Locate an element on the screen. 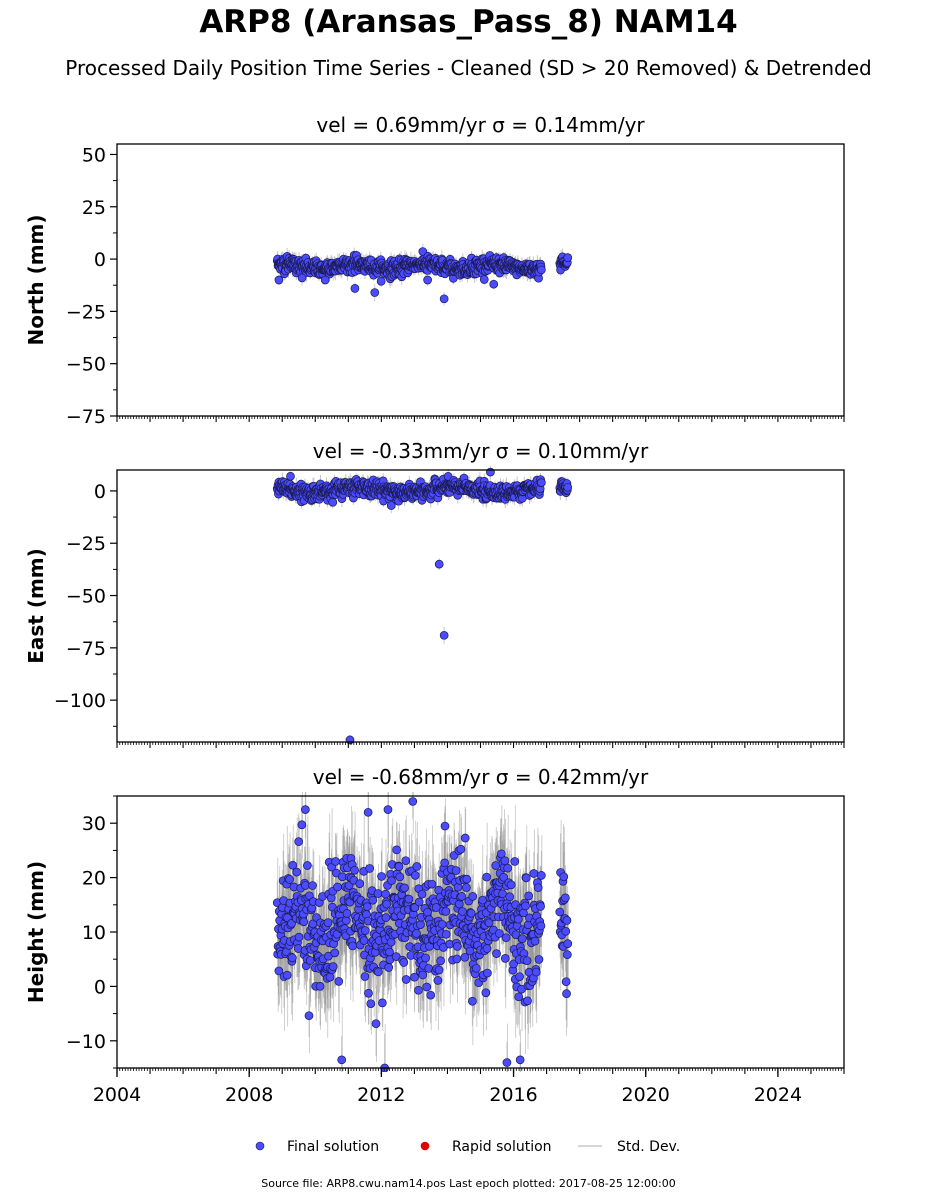 The width and height of the screenshot is (937, 1200). panel-2-plot-area is located at coordinates (422, 605).